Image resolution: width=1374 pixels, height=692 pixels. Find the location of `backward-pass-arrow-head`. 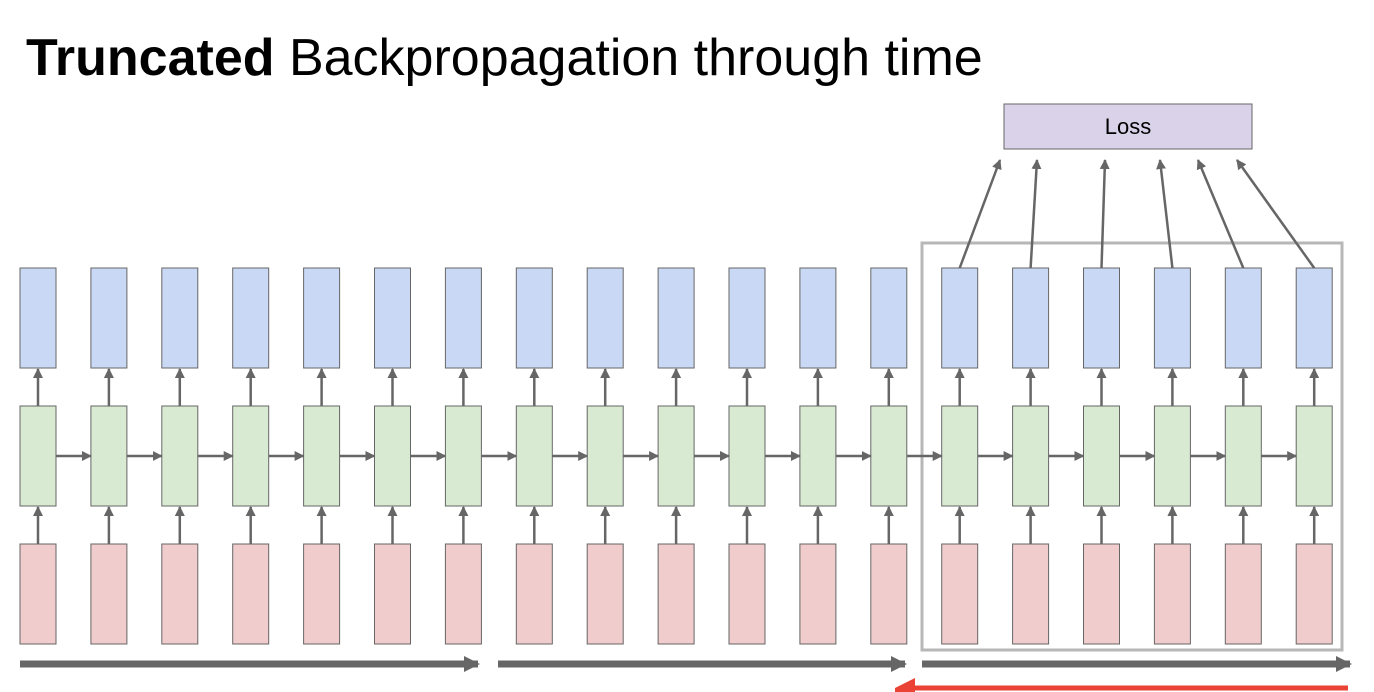

backward-pass-arrow-head is located at coordinates (905, 685).